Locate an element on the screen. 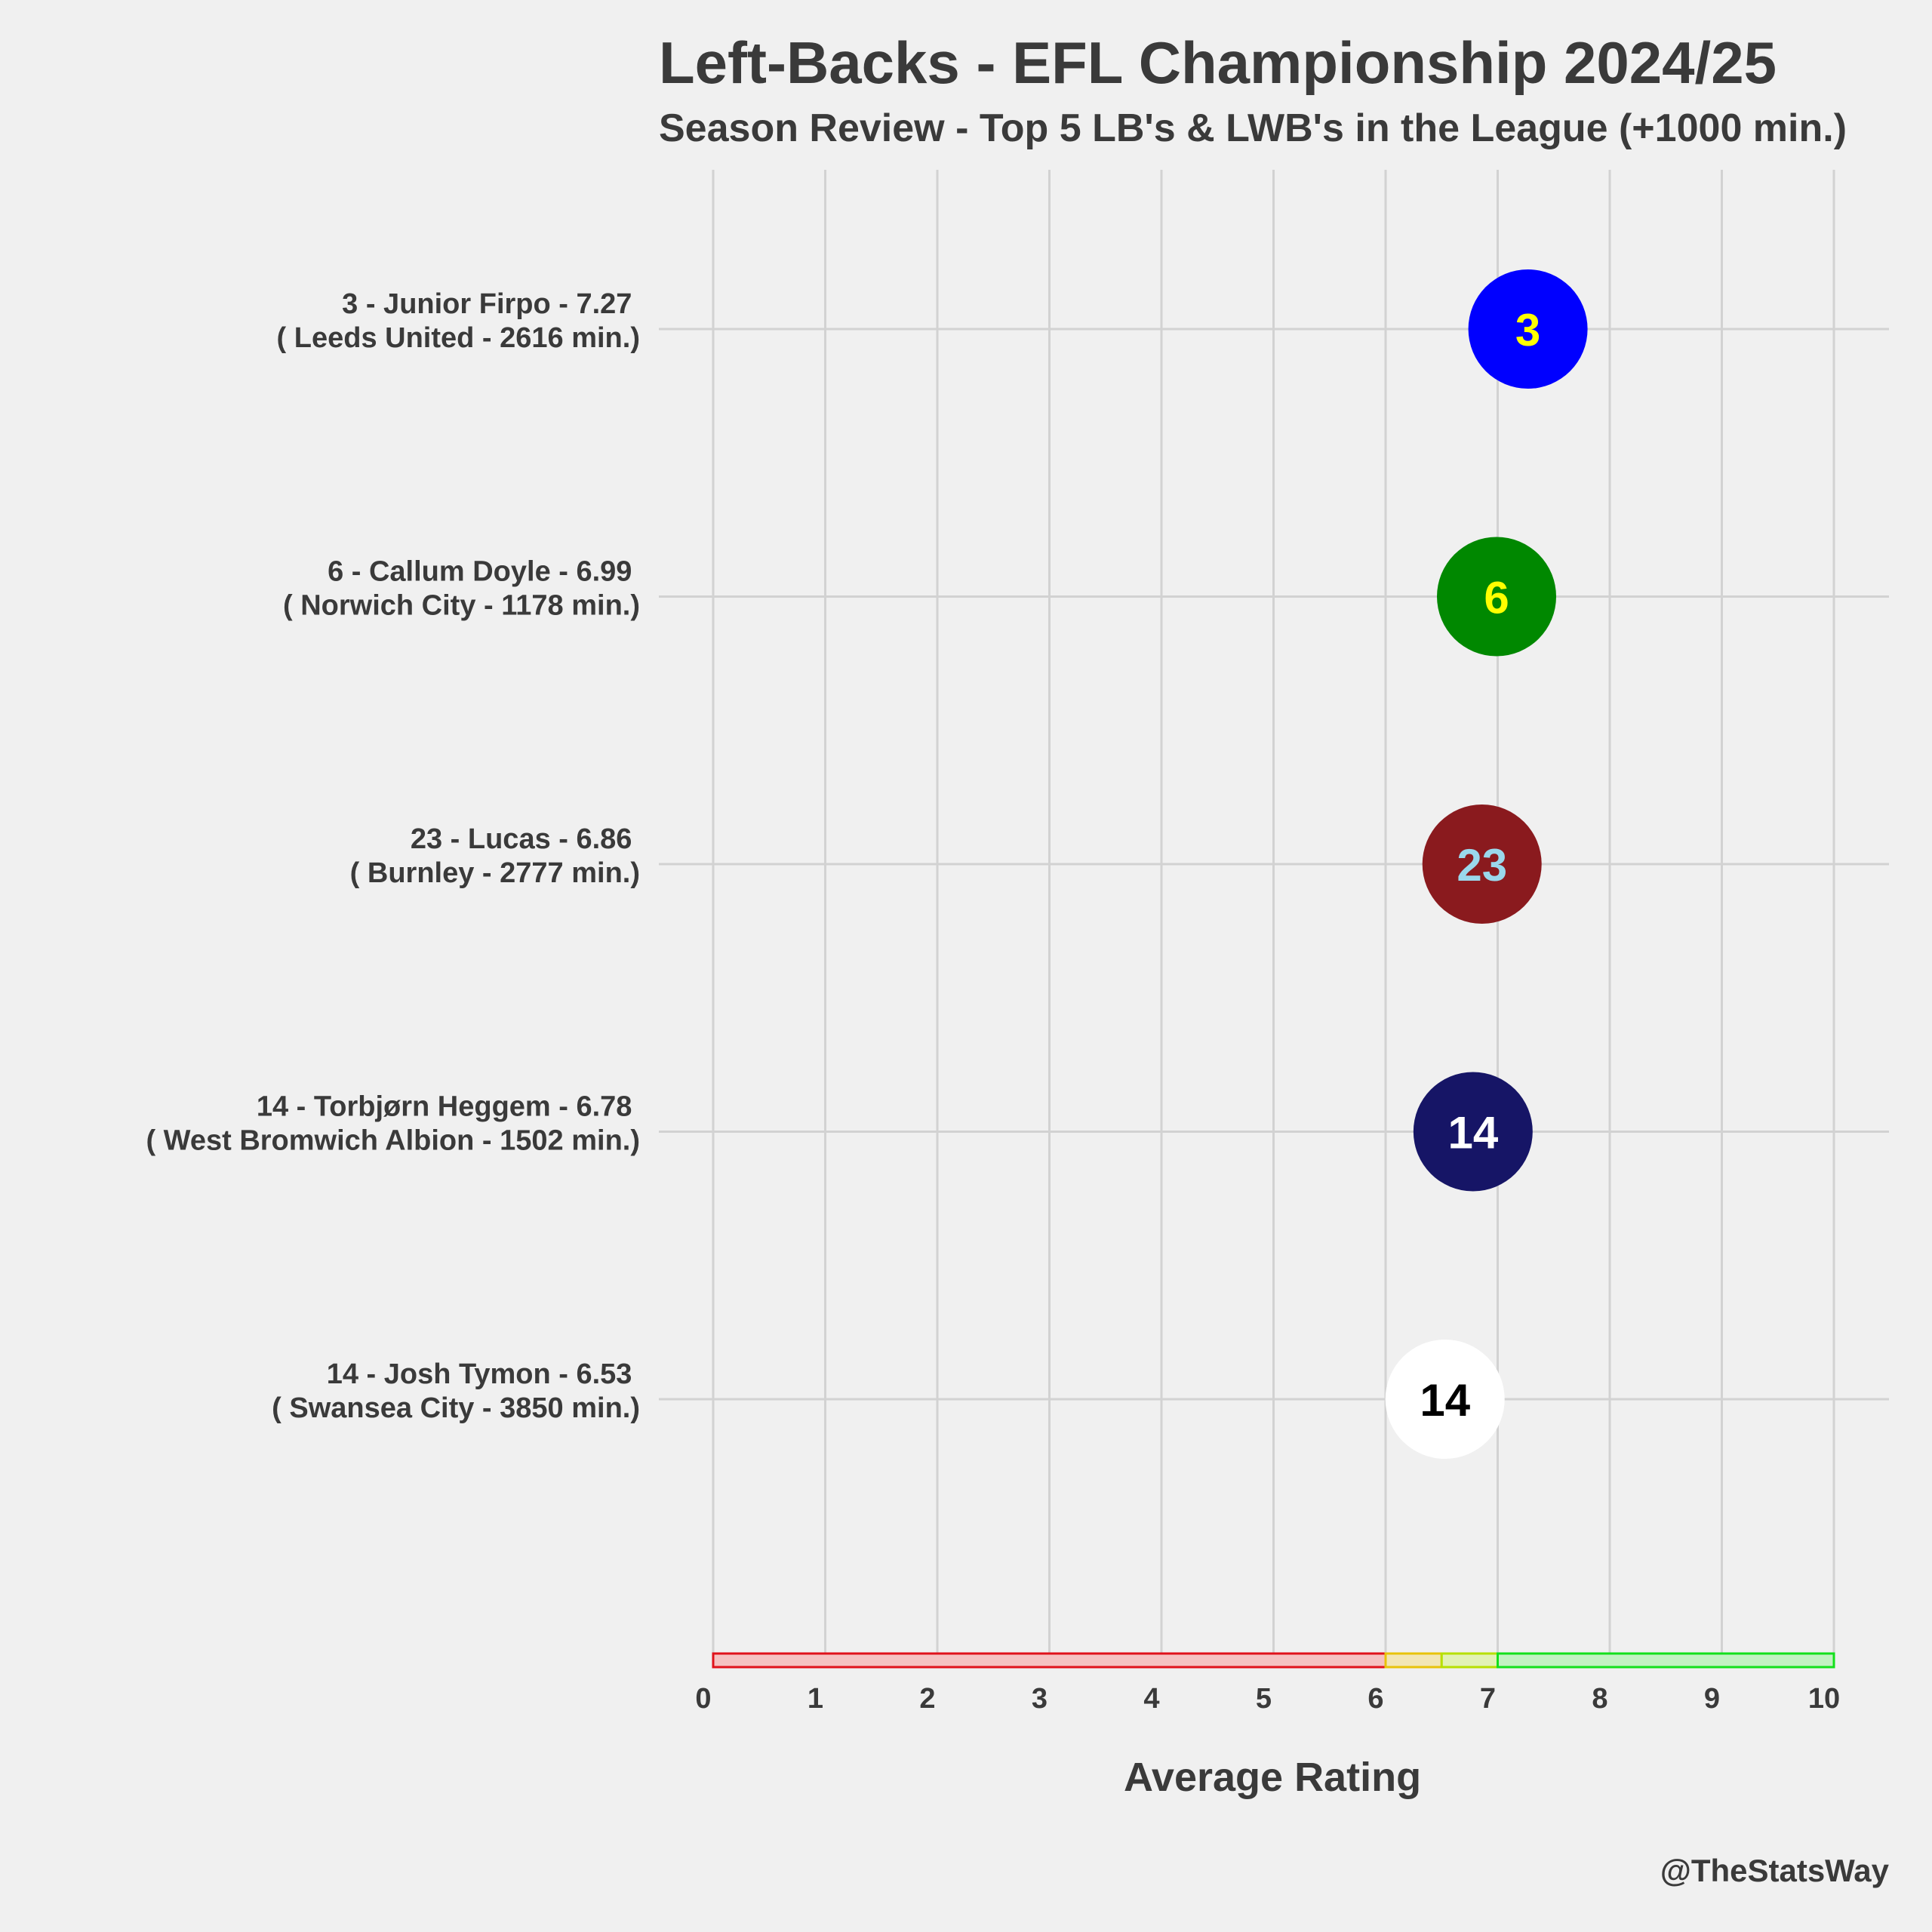  player-number-label: 6 is located at coordinates (1496, 598).